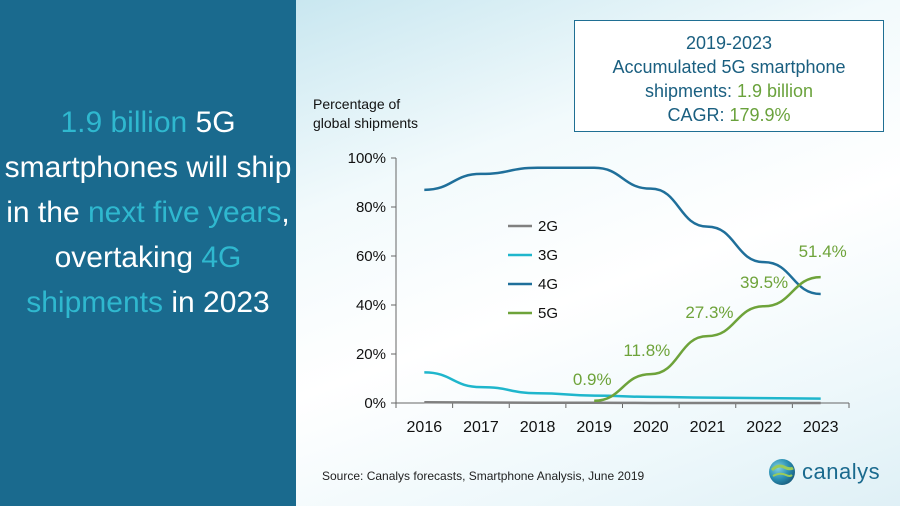  I want to click on callout-line4: CAGR: 179.9%, so click(729, 115).